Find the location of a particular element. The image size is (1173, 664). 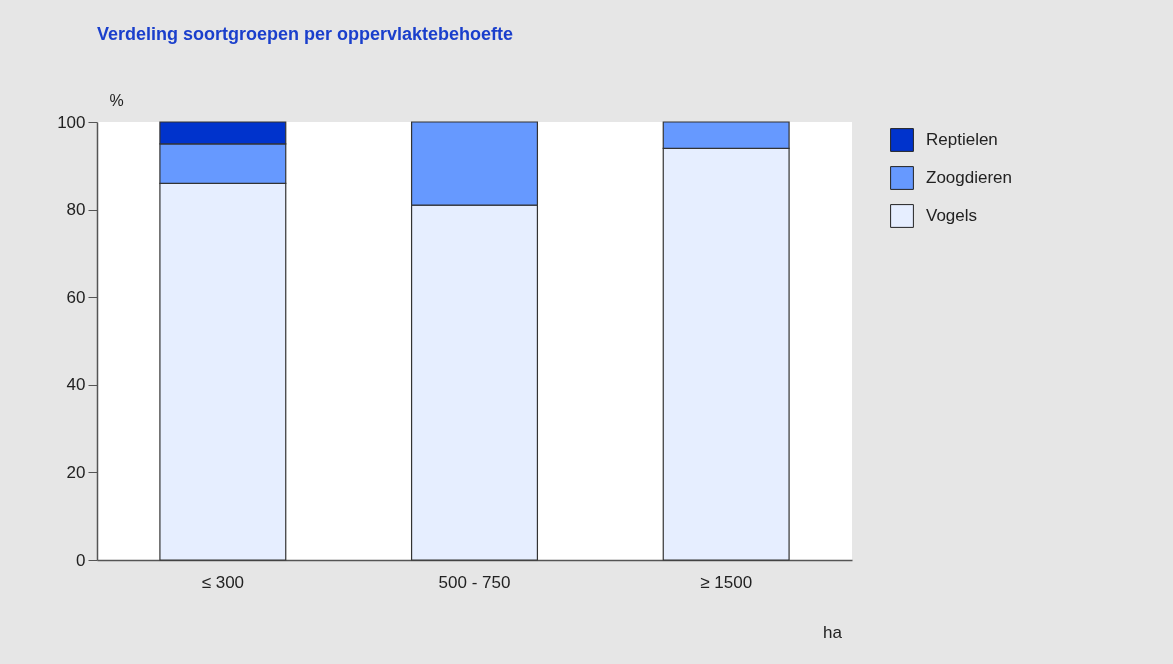

legend-label: Zoogdieren is located at coordinates (969, 177).